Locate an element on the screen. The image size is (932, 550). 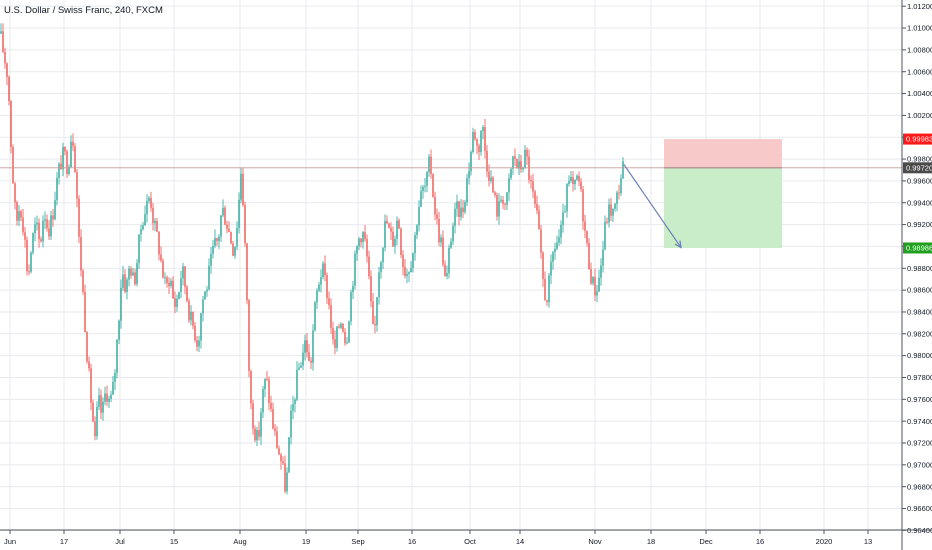
y-tick-label: 0.97000 is located at coordinates (919, 464).